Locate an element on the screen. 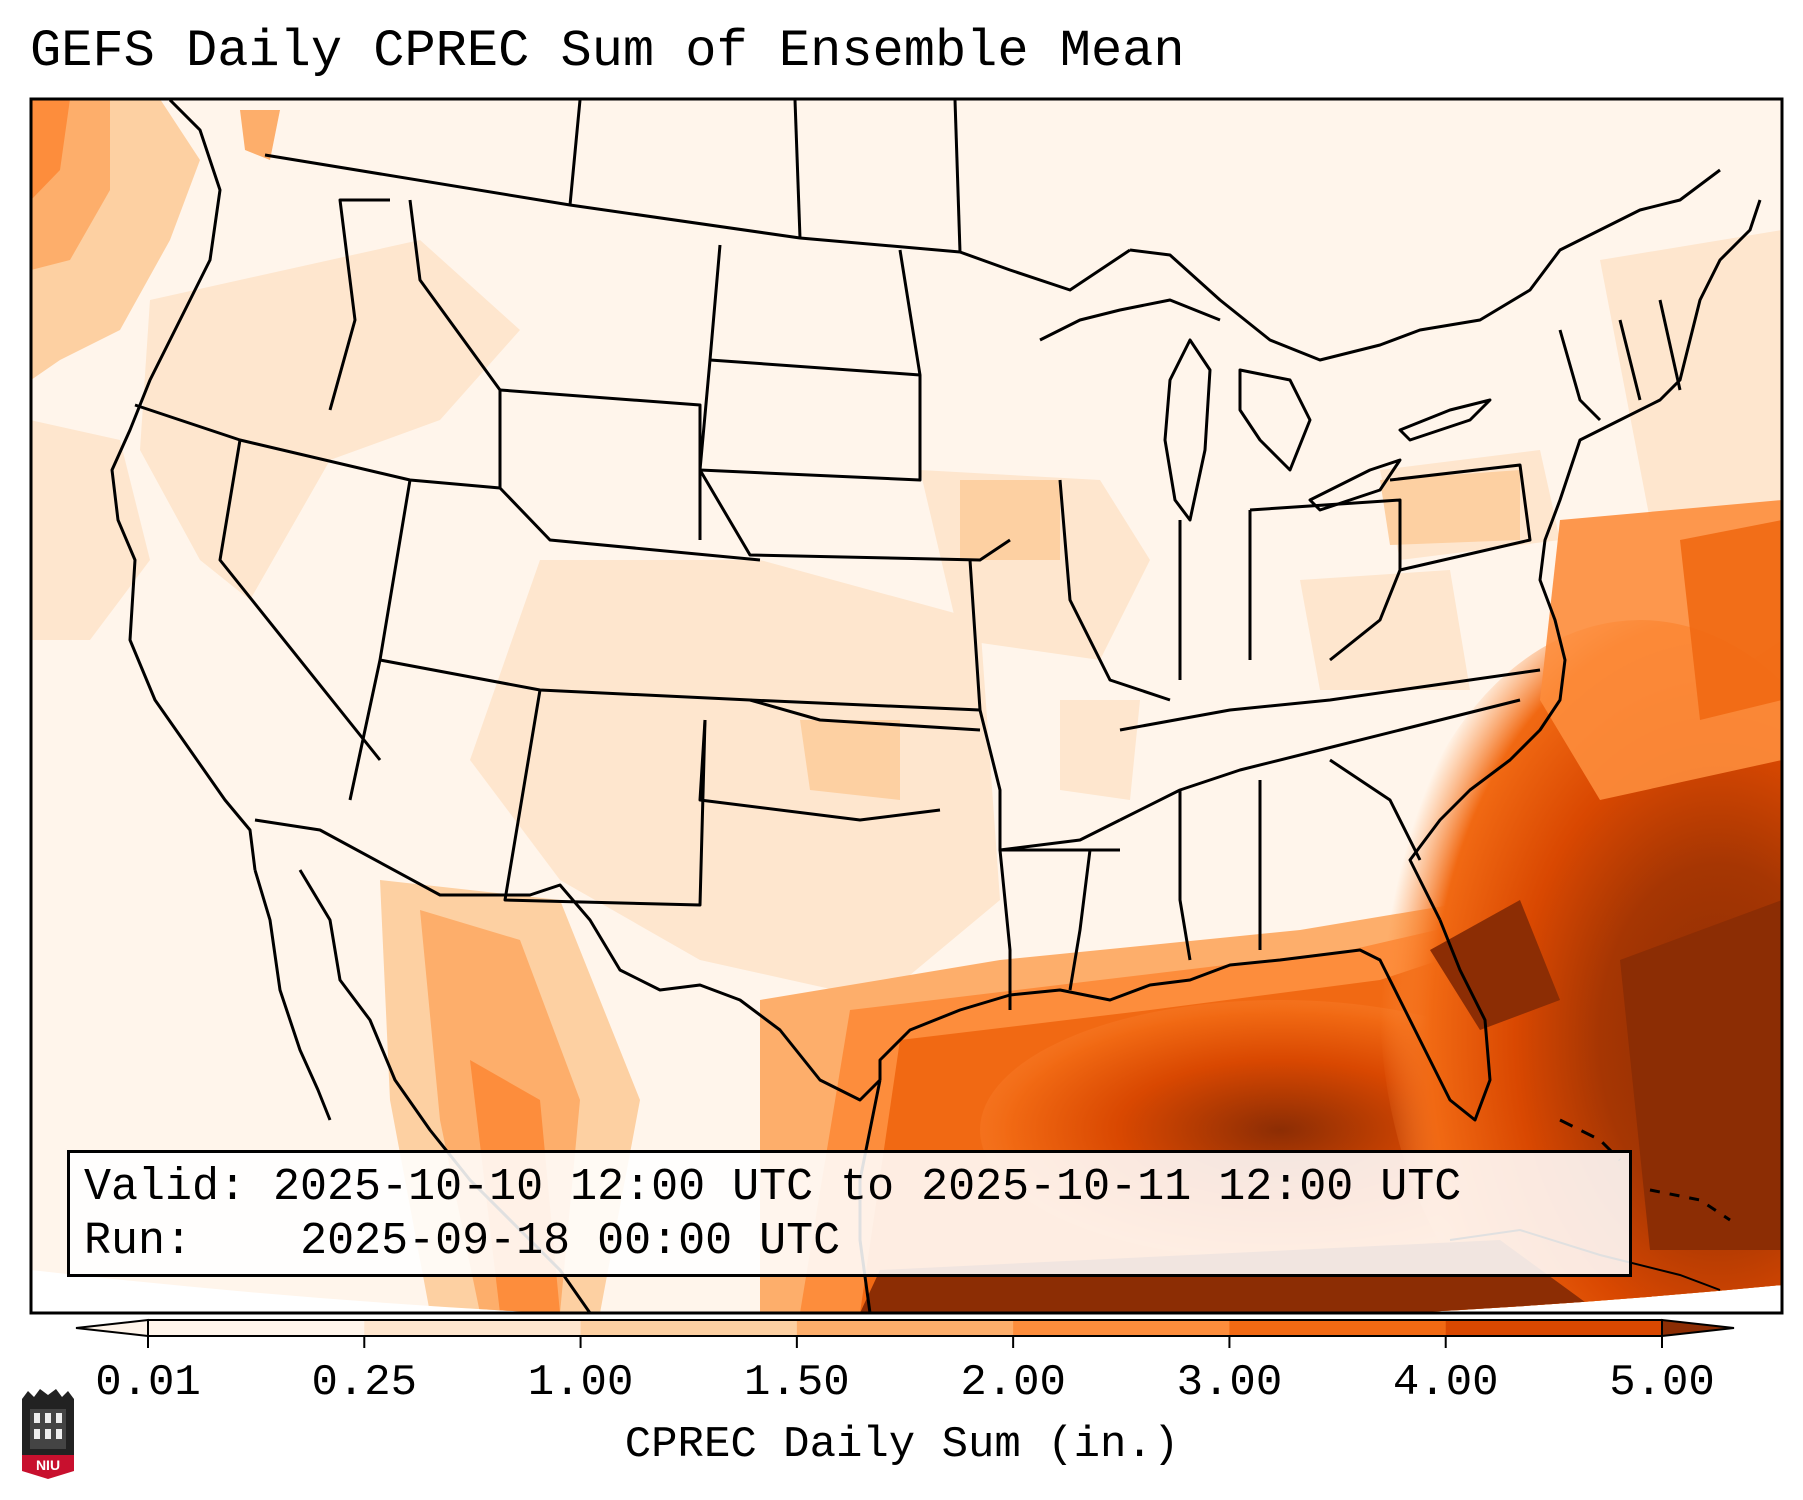 This screenshot has height=1500, width=1803. logo-text: NIU is located at coordinates (48, 1465).